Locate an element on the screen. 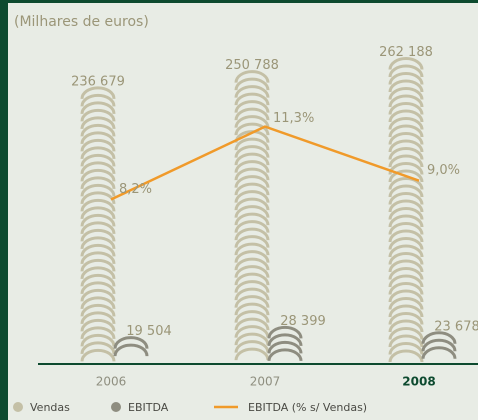 The height and width of the screenshot is (420, 478). data-label: 262 188 is located at coordinates (406, 52).